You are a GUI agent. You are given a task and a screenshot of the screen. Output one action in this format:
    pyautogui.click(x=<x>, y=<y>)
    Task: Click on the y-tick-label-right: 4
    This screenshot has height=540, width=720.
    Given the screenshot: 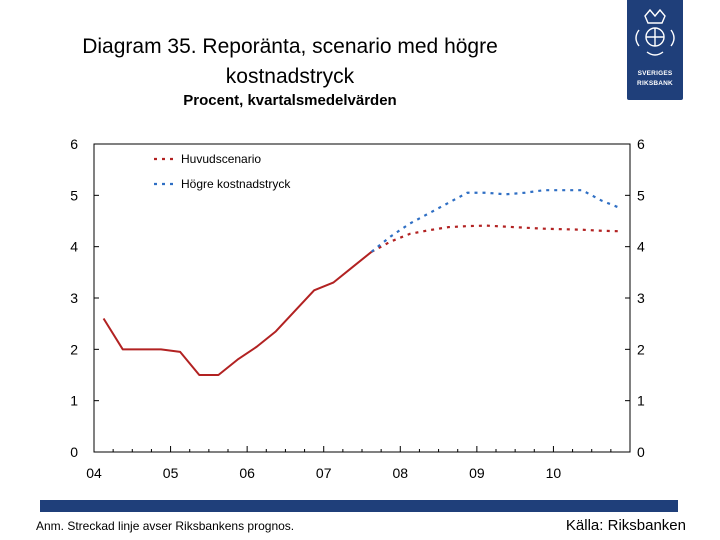 What is the action you would take?
    pyautogui.click(x=641, y=247)
    